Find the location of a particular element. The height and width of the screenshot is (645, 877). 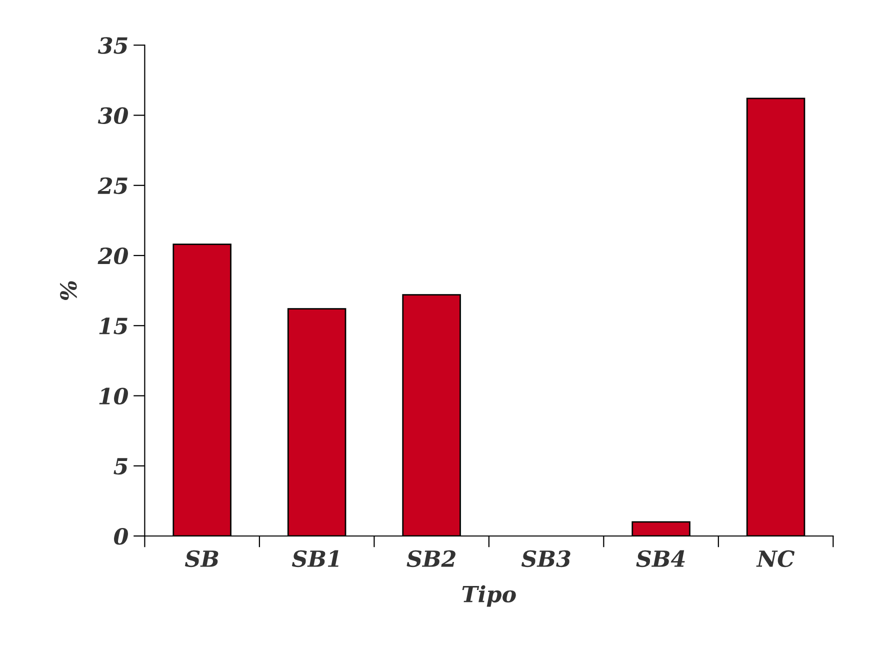

x-tick-label: NC is located at coordinates (775, 559).